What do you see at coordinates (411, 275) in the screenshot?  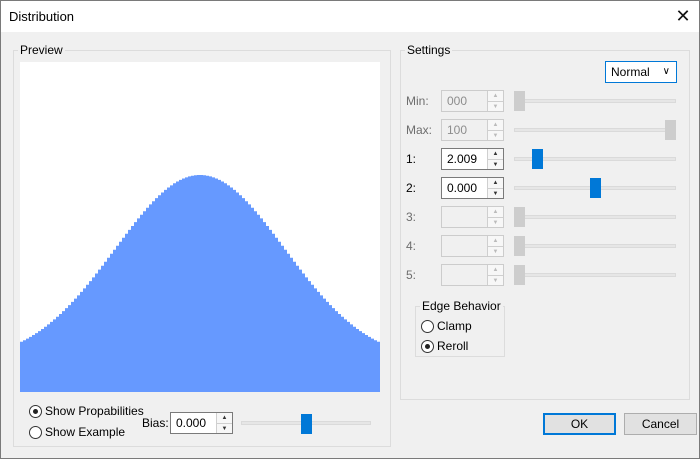 I see `param-label: 5:` at bounding box center [411, 275].